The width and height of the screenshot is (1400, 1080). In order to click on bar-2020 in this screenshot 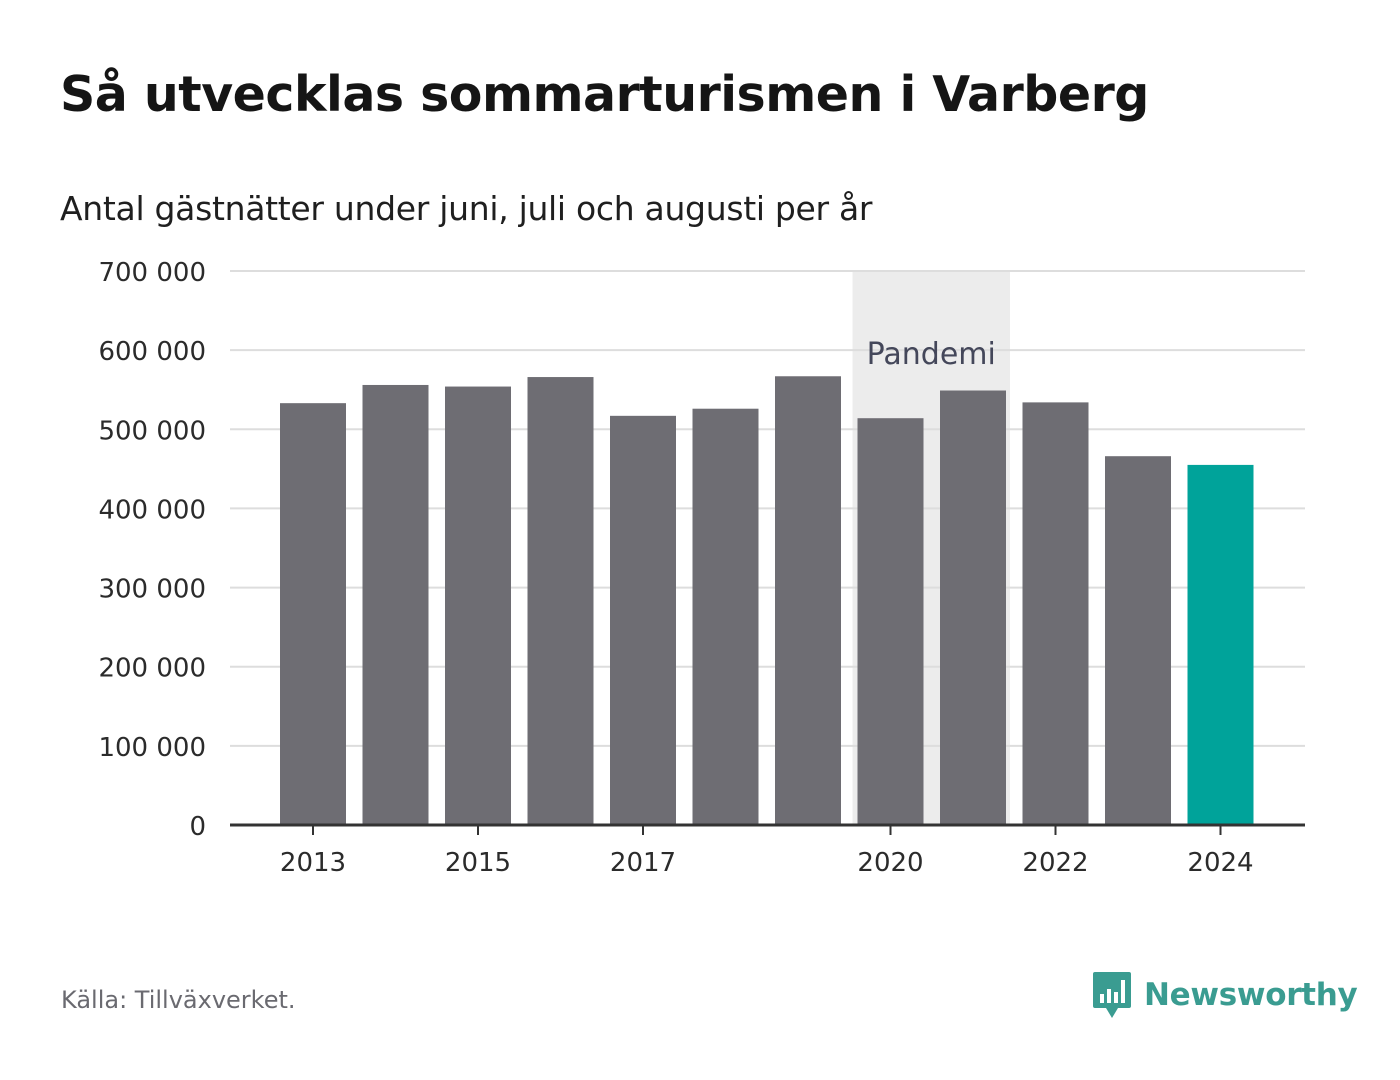, I will do `click(890, 621)`.